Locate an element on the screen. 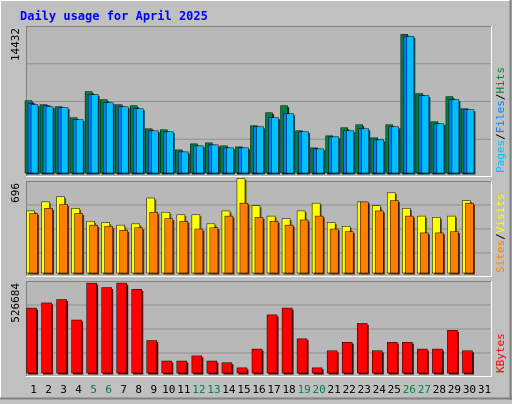  x-tick-label-day-18: 18 is located at coordinates (288, 389).